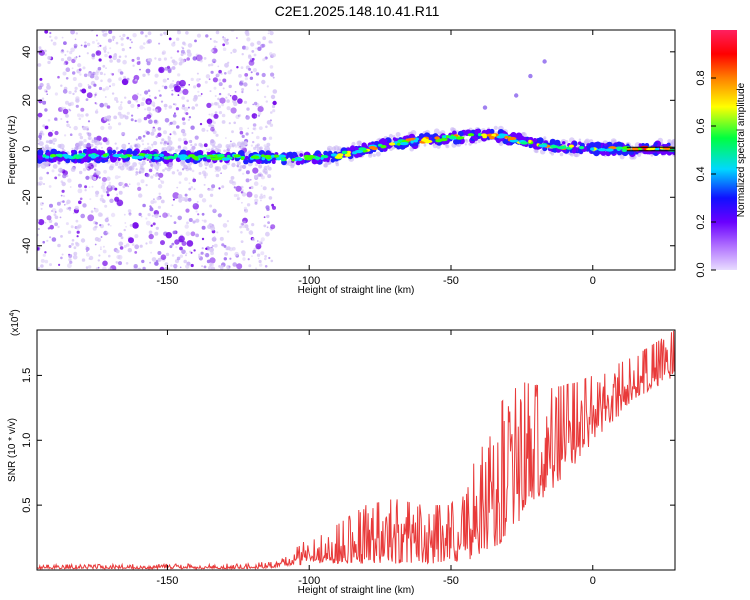  I want to click on snr-scale-factor: (x104), so click(15, 322).